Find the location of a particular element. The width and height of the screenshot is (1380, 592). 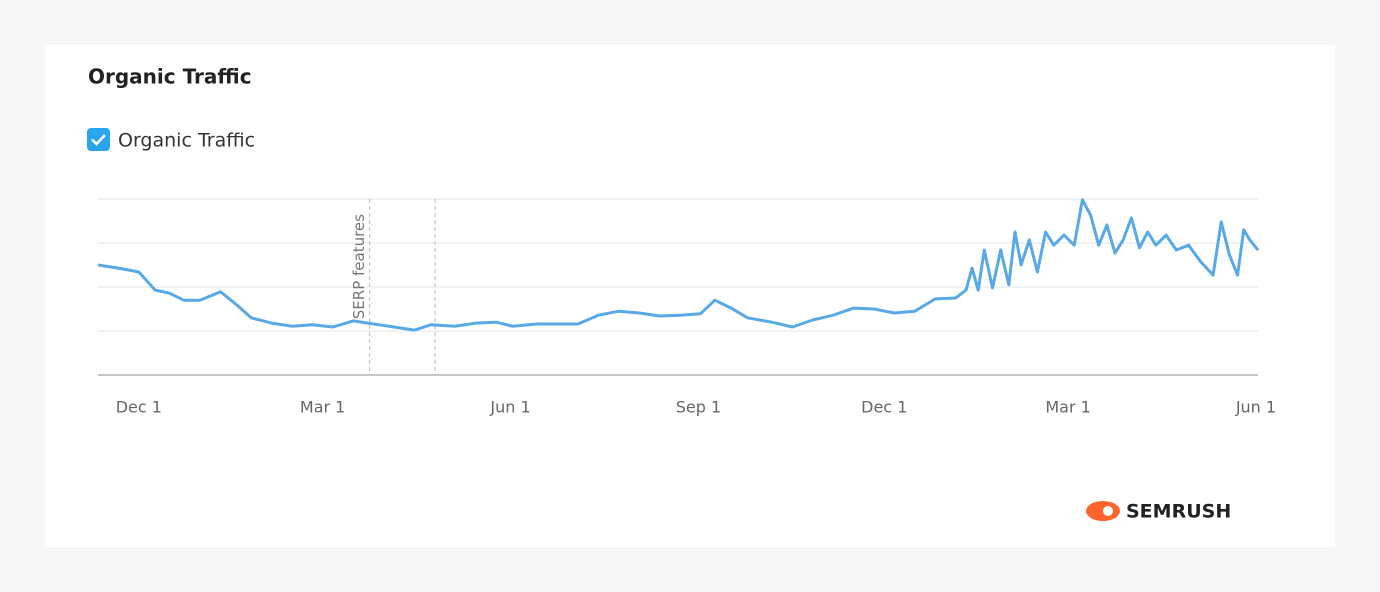

brand-name: SEMRUSH is located at coordinates (1178, 512).